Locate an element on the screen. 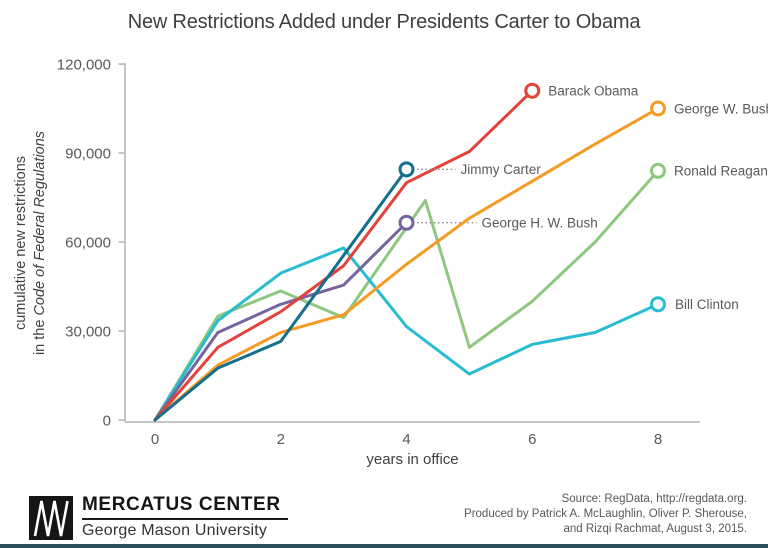  mercatus-logo-icon is located at coordinates (51, 518).